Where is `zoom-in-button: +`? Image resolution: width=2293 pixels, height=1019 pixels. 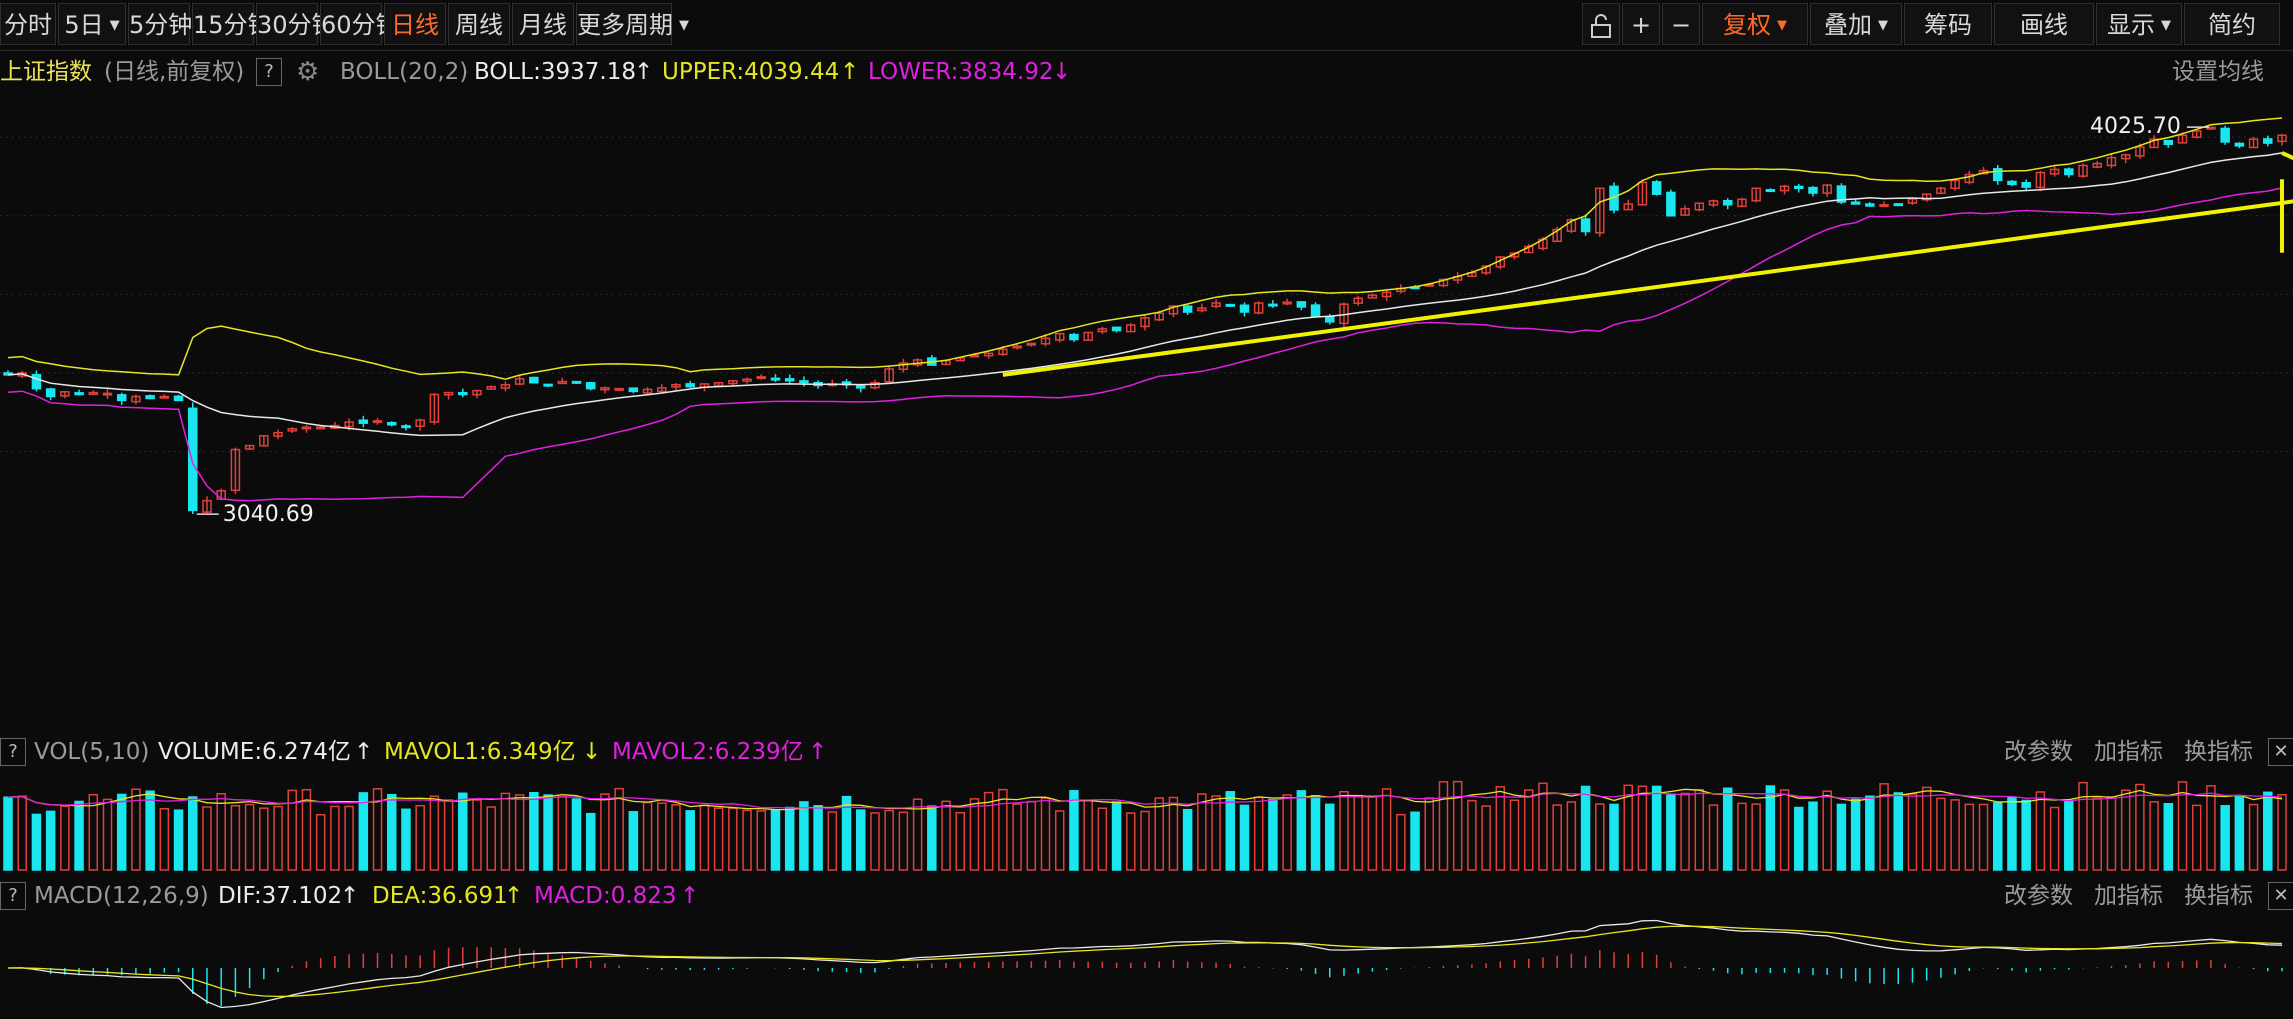
zoom-in-button: + is located at coordinates (1641, 24).